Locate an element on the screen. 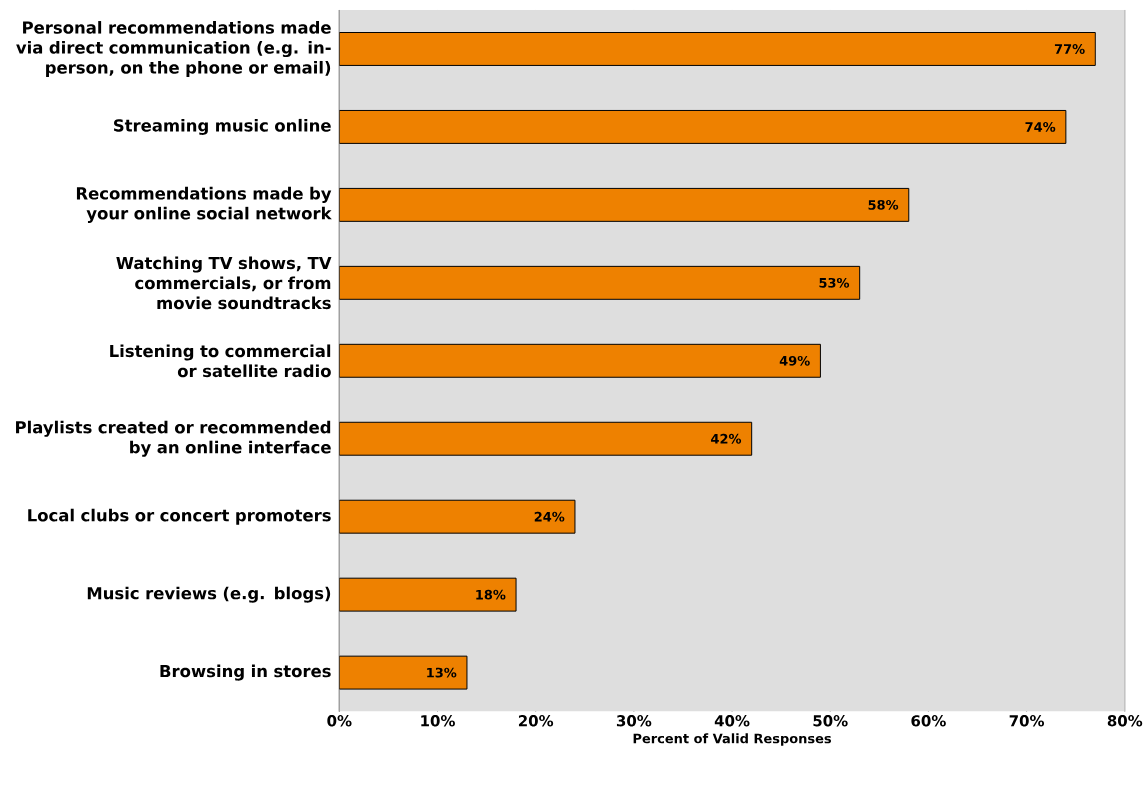 The image size is (1146, 790). x-tick-label: 20% is located at coordinates (536, 720).